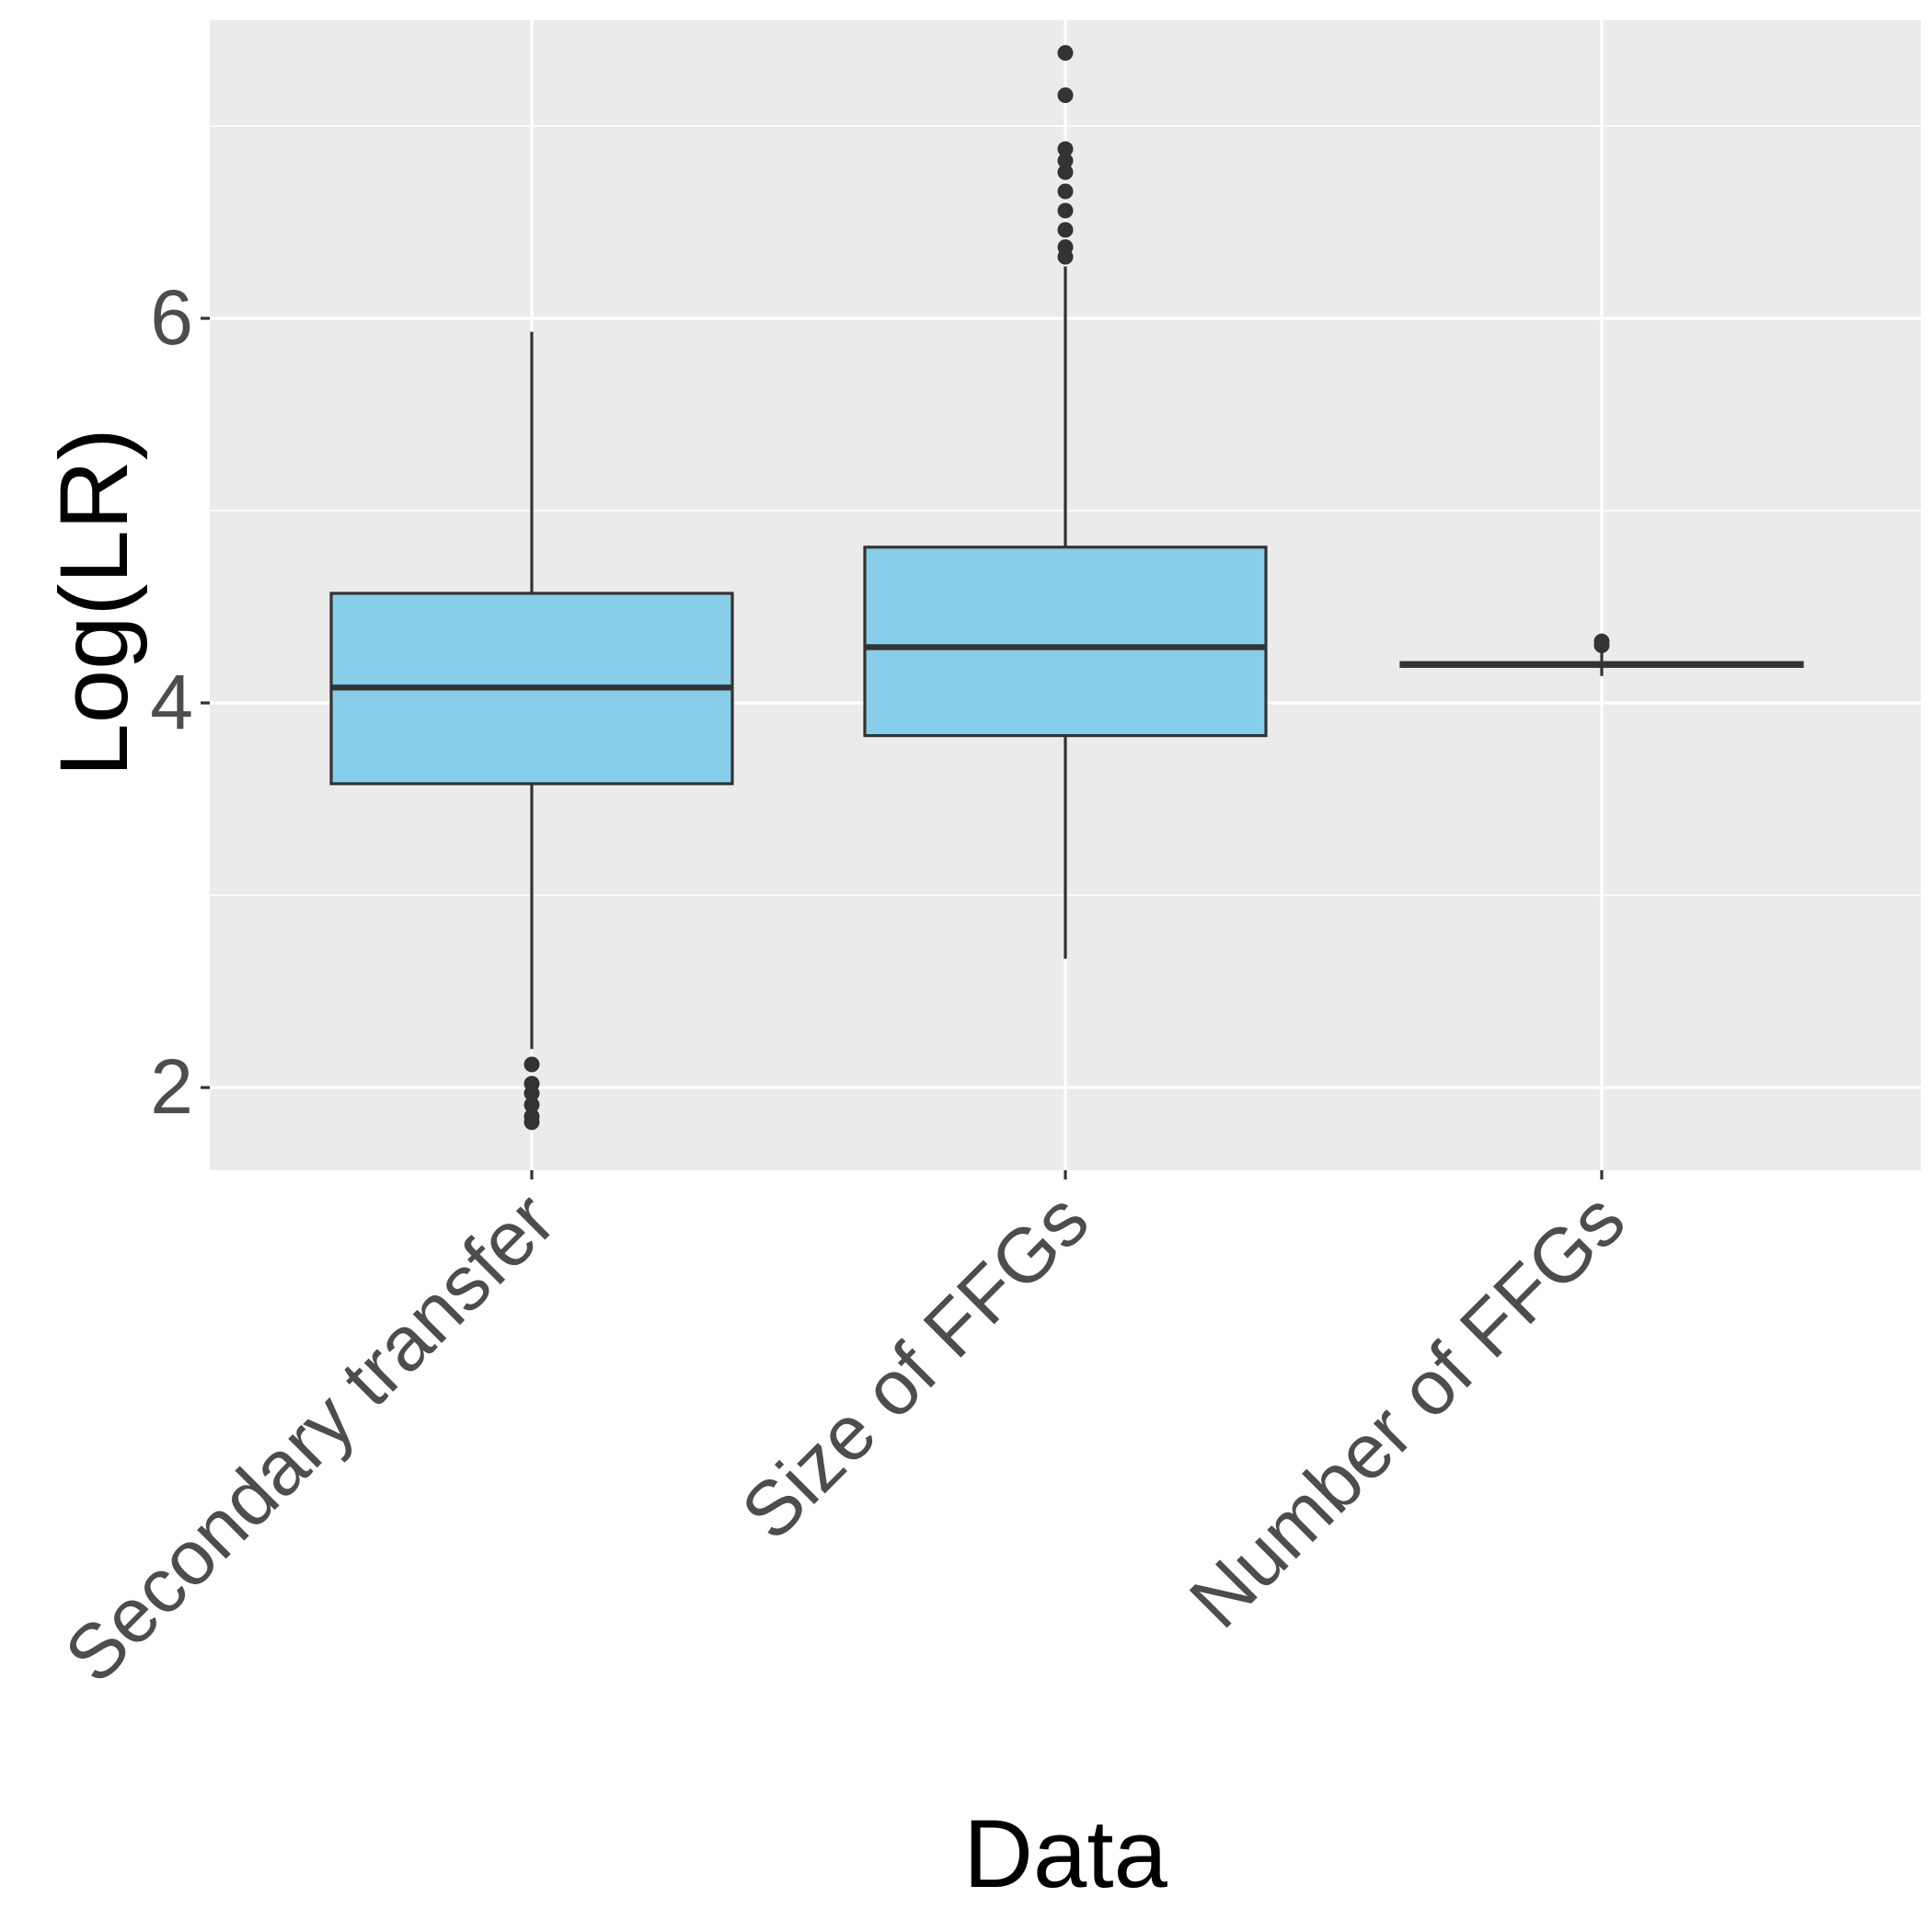  Describe the element at coordinates (94, 602) in the screenshot. I see `y-axis-title: Log(LR)` at that location.